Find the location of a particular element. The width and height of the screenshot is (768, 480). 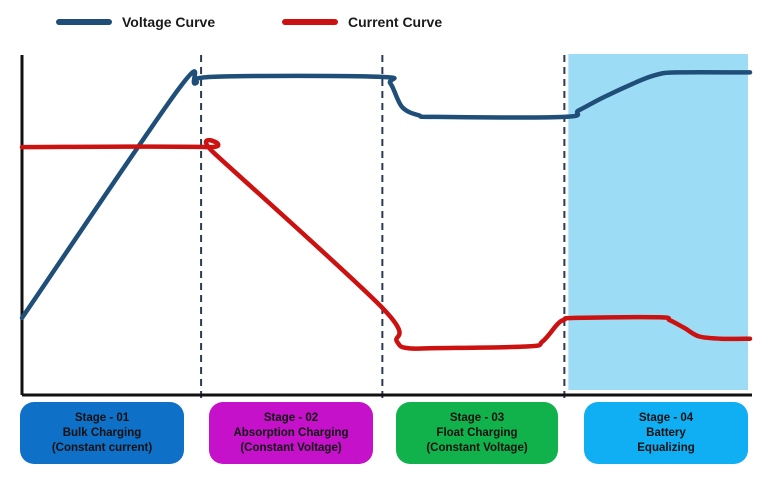

legend-swatch-voltage is located at coordinates (84, 22).